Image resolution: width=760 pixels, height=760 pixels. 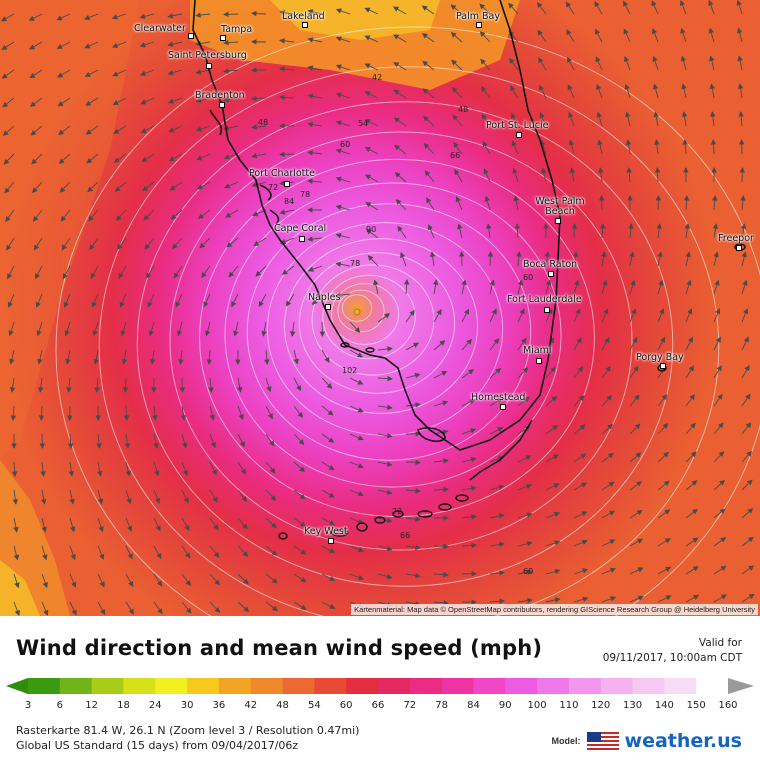 I want to click on brand: Model: weather.us, so click(x=647, y=741).